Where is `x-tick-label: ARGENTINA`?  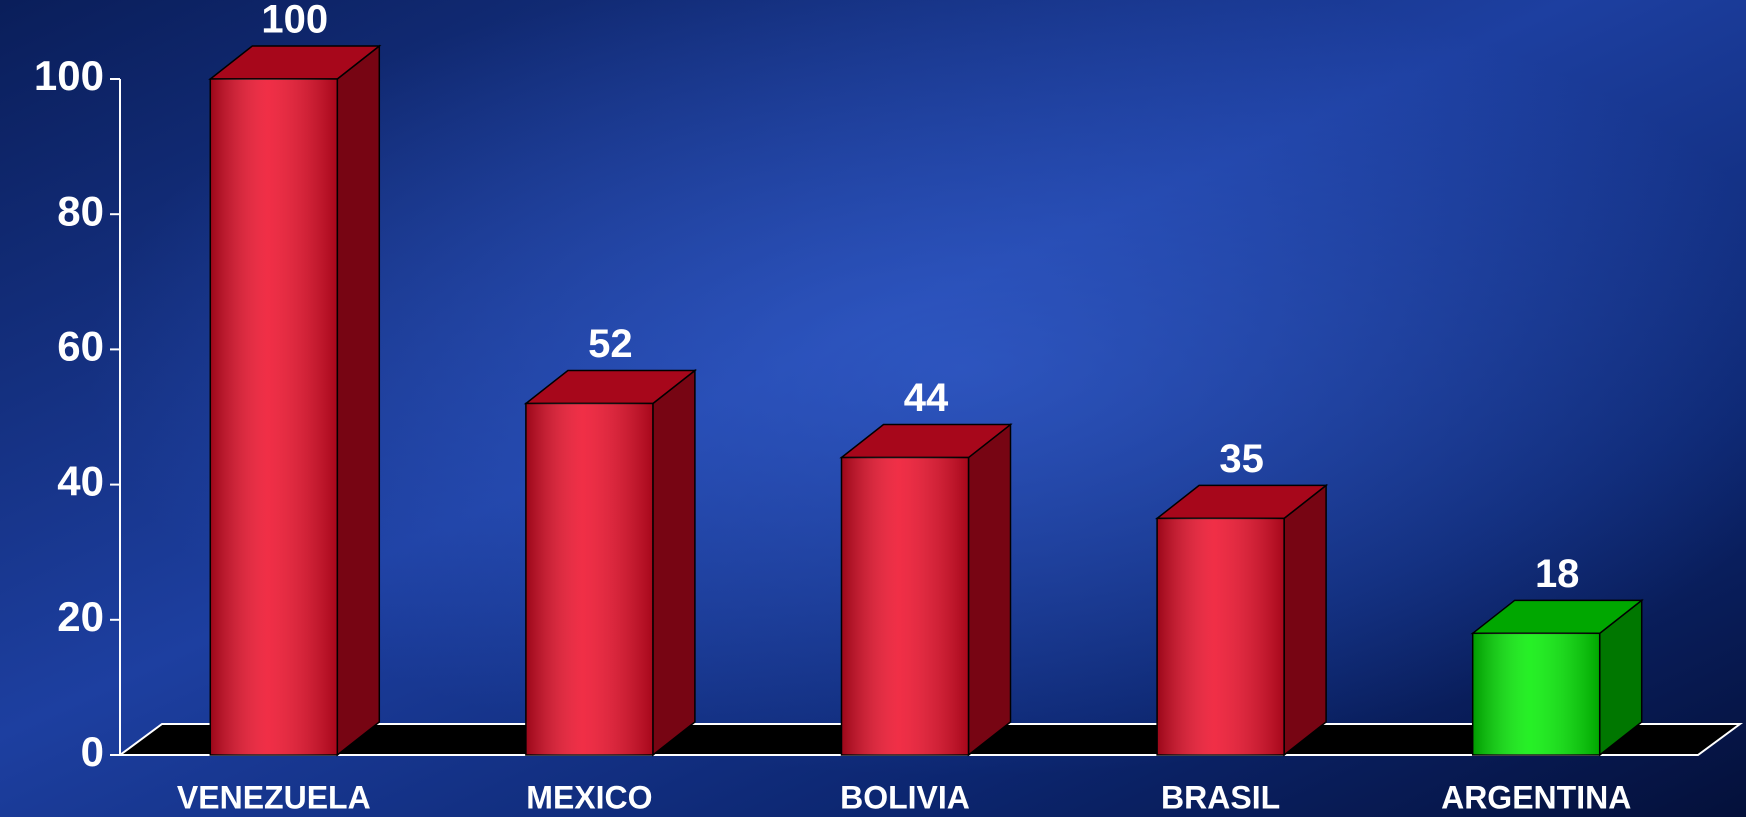
x-tick-label: ARGENTINA is located at coordinates (1536, 797).